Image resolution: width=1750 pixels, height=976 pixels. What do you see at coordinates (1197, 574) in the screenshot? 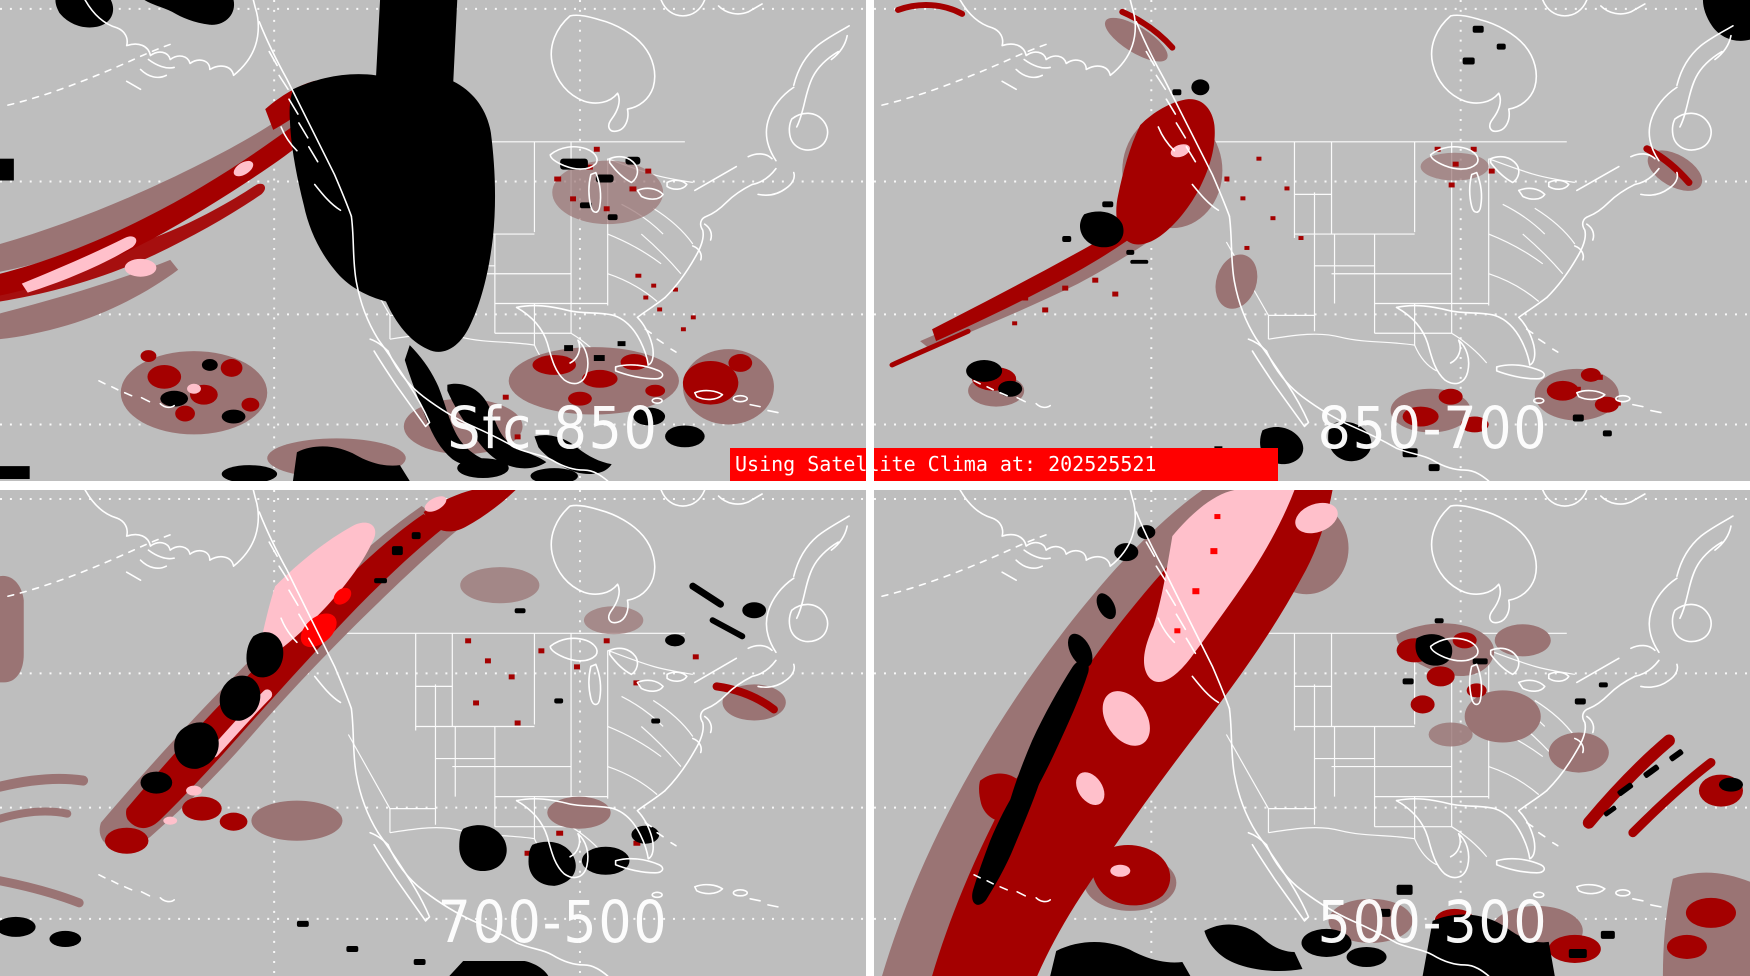
I see `scatter-bright-red` at bounding box center [1197, 574].